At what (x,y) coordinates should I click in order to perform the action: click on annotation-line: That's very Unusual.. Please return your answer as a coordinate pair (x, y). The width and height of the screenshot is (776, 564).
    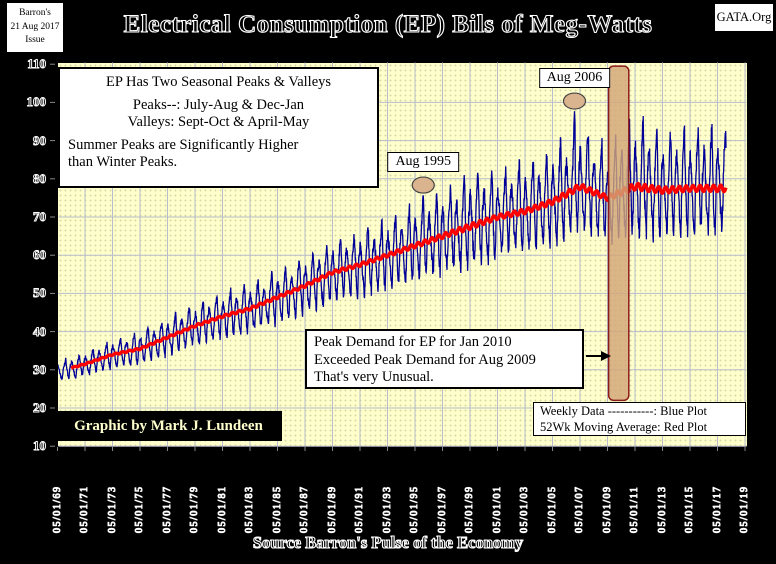
    Looking at the image, I should click on (374, 377).